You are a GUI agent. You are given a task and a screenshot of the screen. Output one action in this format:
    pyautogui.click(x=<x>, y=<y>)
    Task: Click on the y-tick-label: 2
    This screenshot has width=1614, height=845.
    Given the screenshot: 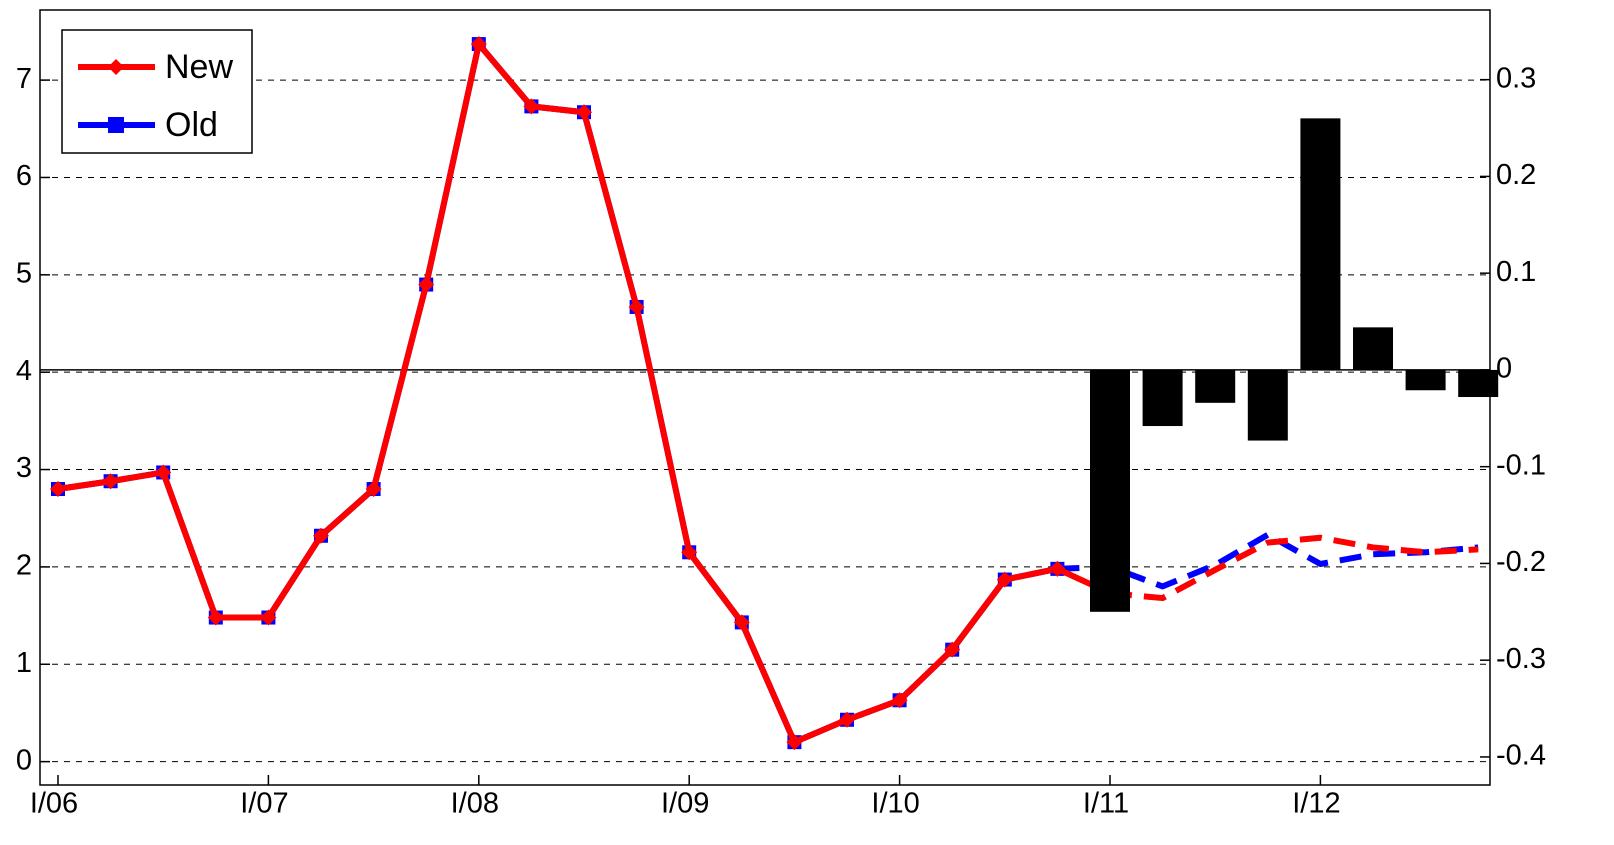 What is the action you would take?
    pyautogui.click(x=24, y=566)
    